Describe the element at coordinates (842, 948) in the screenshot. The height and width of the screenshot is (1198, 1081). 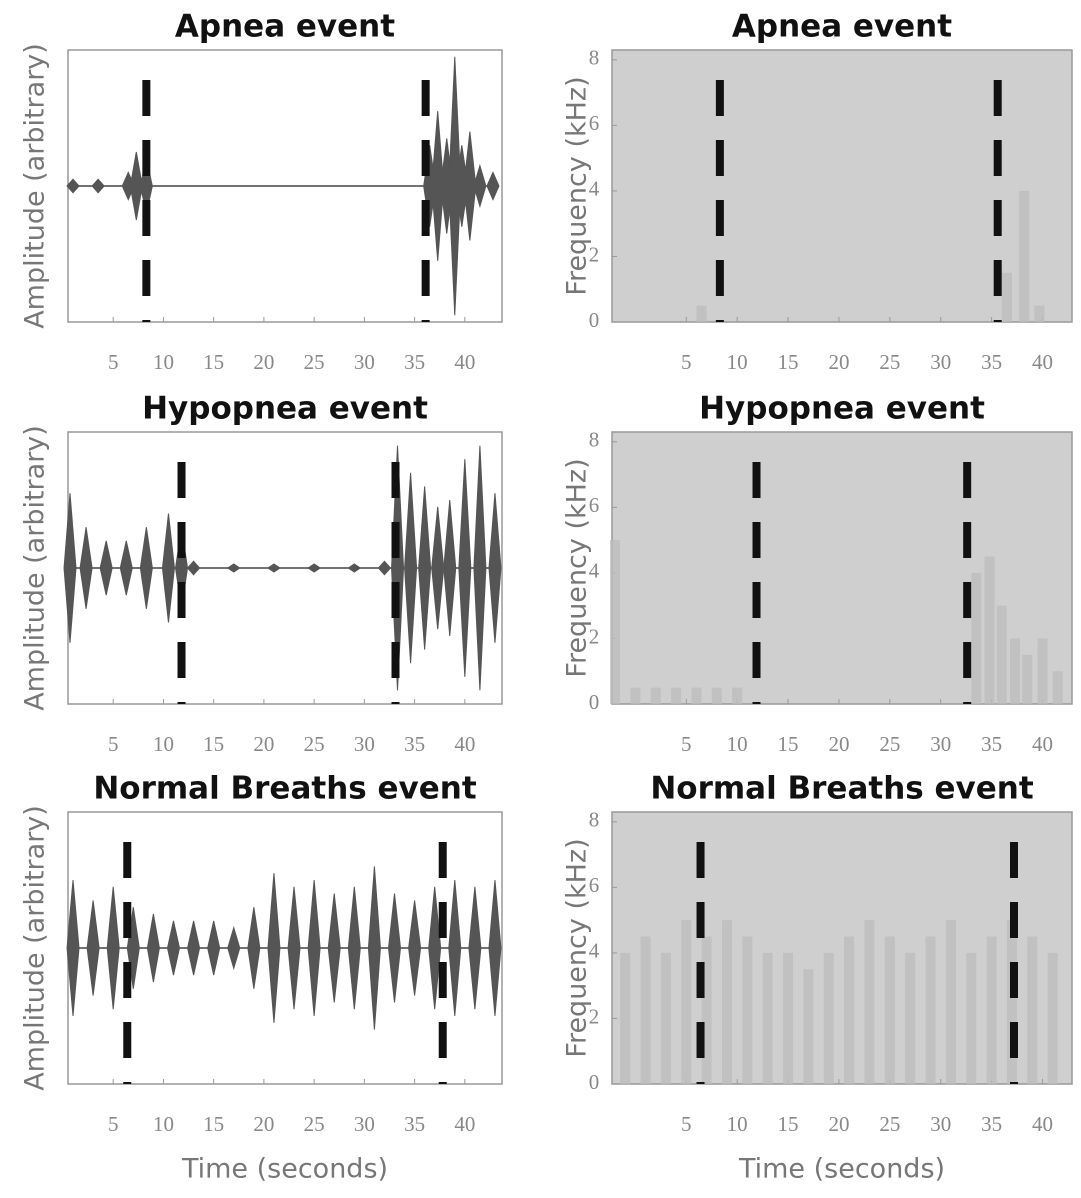
I see `plot-area` at that location.